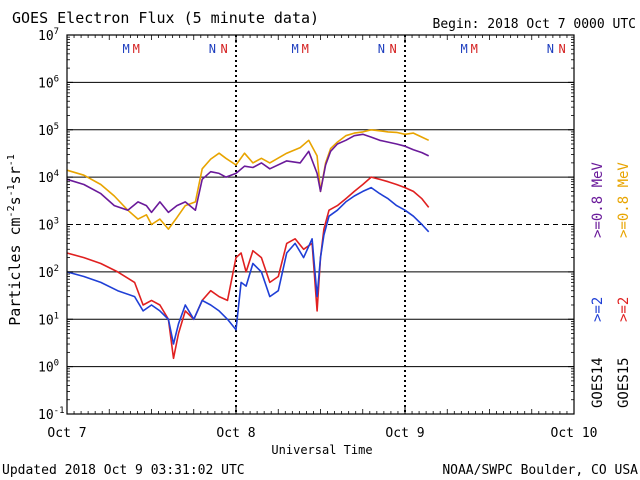 The image size is (640, 480). I want to click on y-axis-label: Particles cm-2s-1sr-1, so click(15, 240).